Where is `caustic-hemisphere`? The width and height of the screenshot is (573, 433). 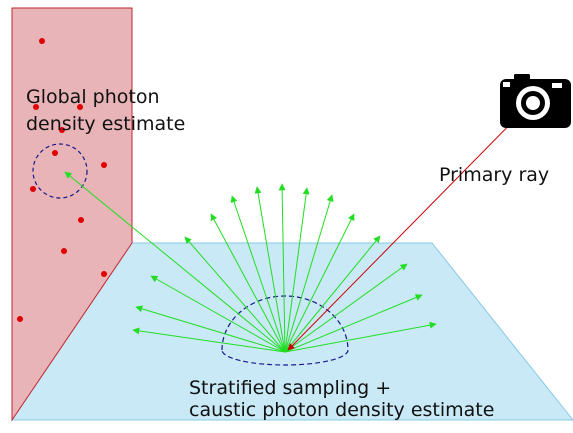
caustic-hemisphere is located at coordinates (285, 330).